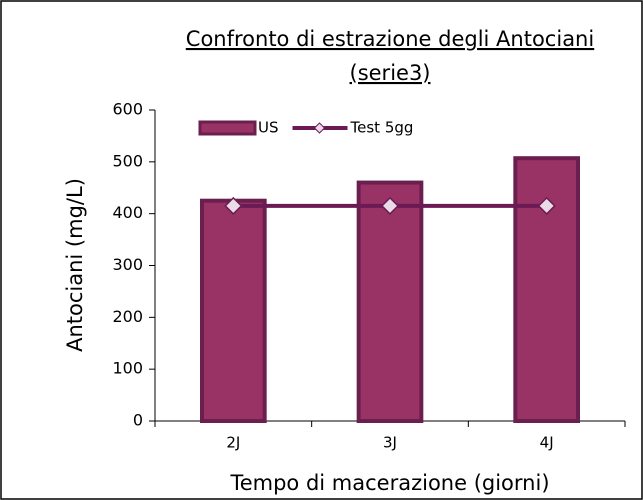 This screenshot has width=643, height=500. I want to click on chart-title: Confronto di estrazione degli Antociani, so click(390, 39).